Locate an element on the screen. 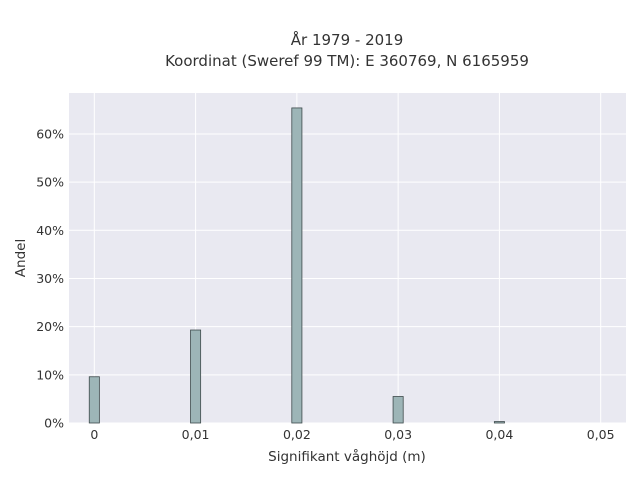 The image size is (640, 480). y-tick-label: 0% is located at coordinates (54, 423).